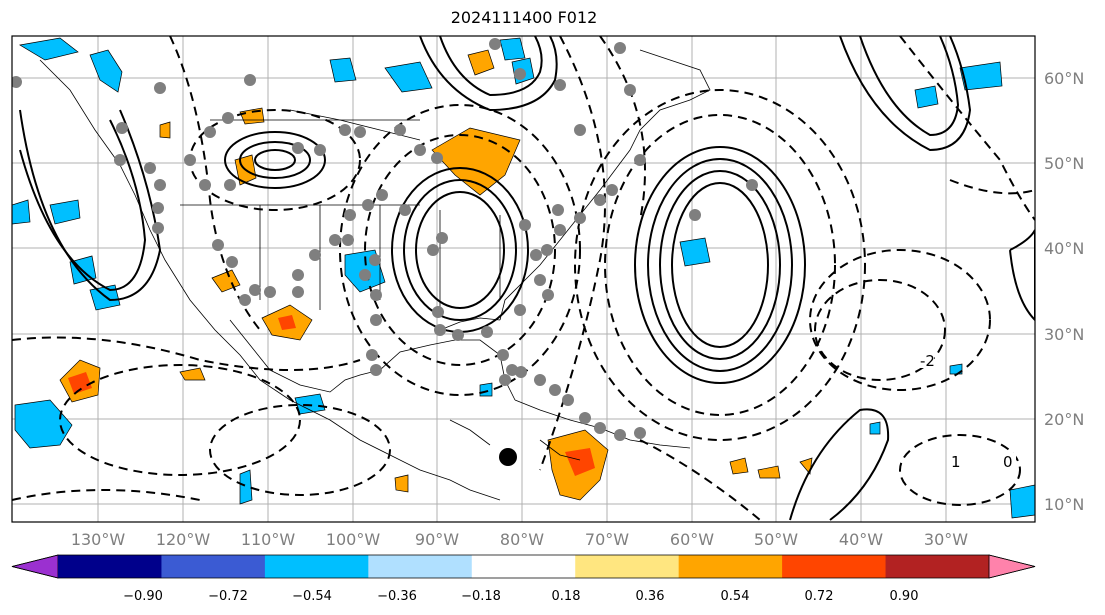 The image size is (1105, 615). Describe the element at coordinates (650, 596) in the screenshot. I see `colorbar-tick-6: 0.36` at that location.